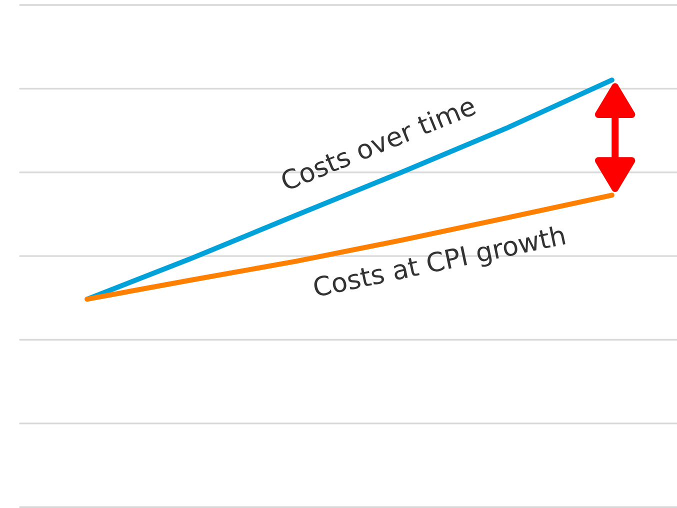 This screenshot has height=508, width=677. What do you see at coordinates (439, 263) in the screenshot?
I see `text: Costs at CPI growth` at bounding box center [439, 263].